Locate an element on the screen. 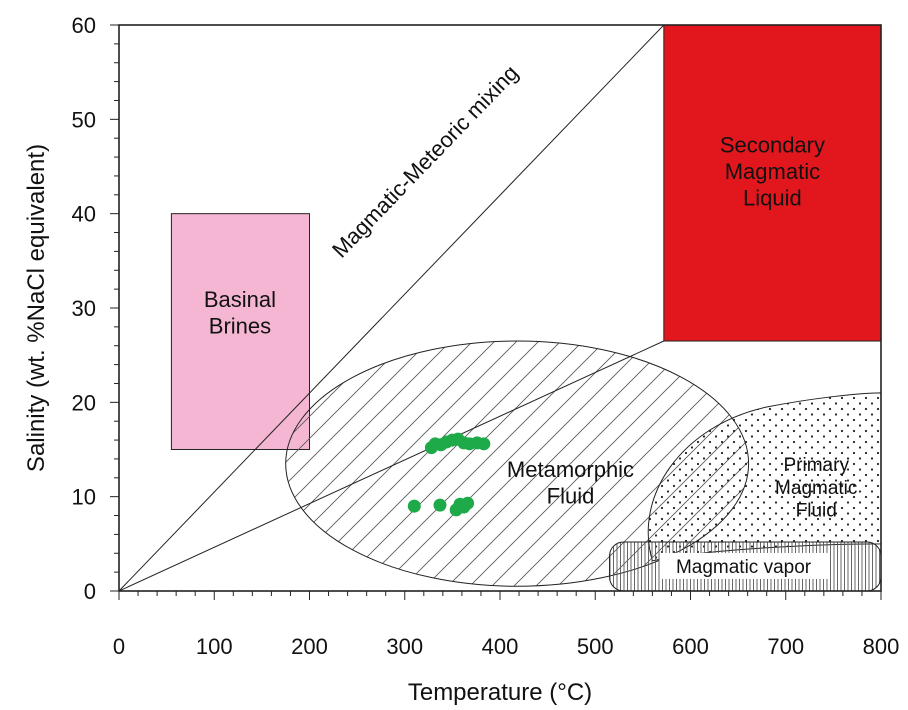  mixing-label: Magmatic-Meteoric mixing is located at coordinates (425, 161).